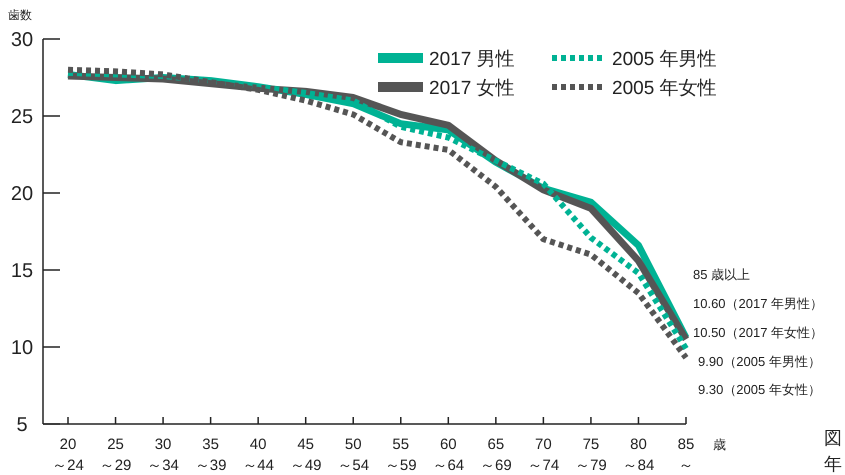 The height and width of the screenshot is (475, 845). Describe the element at coordinates (719, 444) in the screenshot. I see `xlabel: 歳` at that location.